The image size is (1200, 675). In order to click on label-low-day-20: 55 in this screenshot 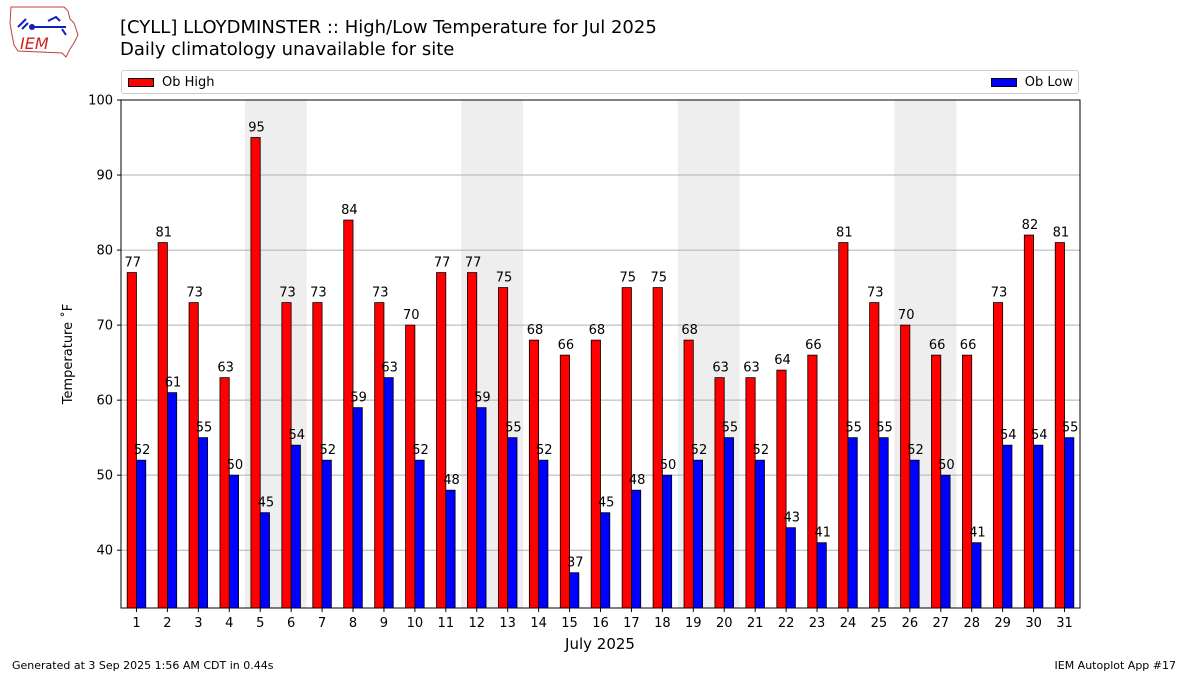, I will do `click(730, 428)`.